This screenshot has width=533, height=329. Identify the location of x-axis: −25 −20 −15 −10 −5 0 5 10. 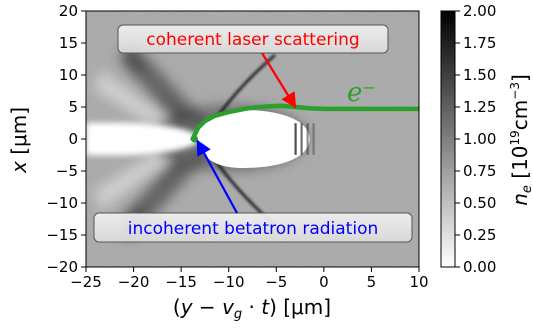
(249, 279).